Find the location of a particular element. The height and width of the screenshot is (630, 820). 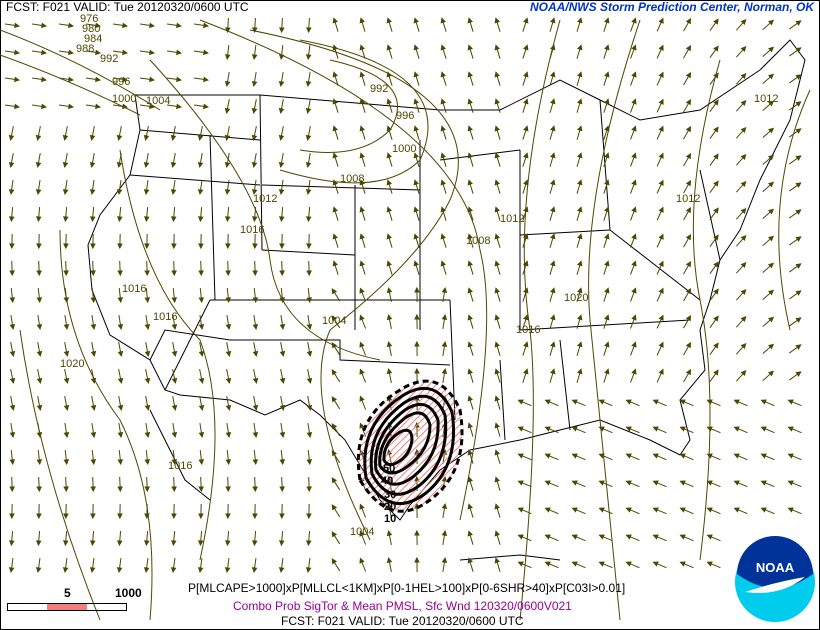

isobar-label: 976 is located at coordinates (89, 19).